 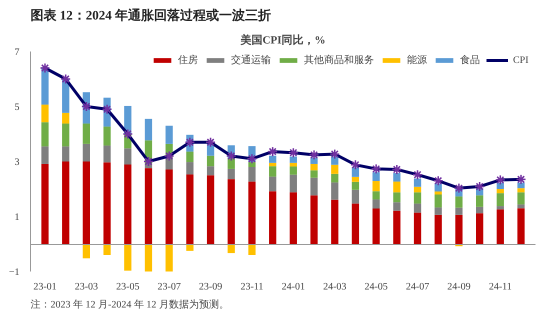 I want to click on x-tick-label: 24-09, so click(x=459, y=287).